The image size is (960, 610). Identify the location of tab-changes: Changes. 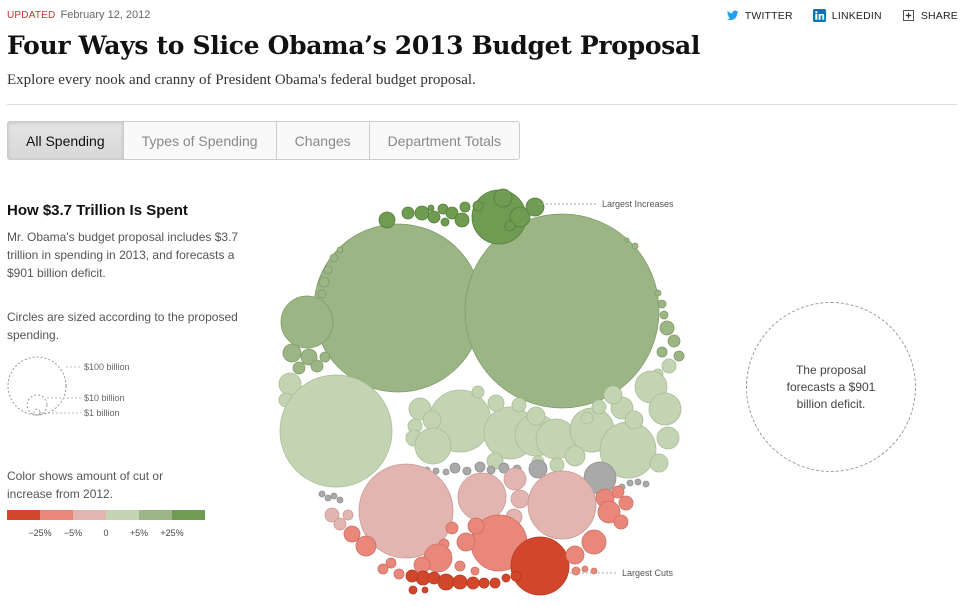
(323, 140).